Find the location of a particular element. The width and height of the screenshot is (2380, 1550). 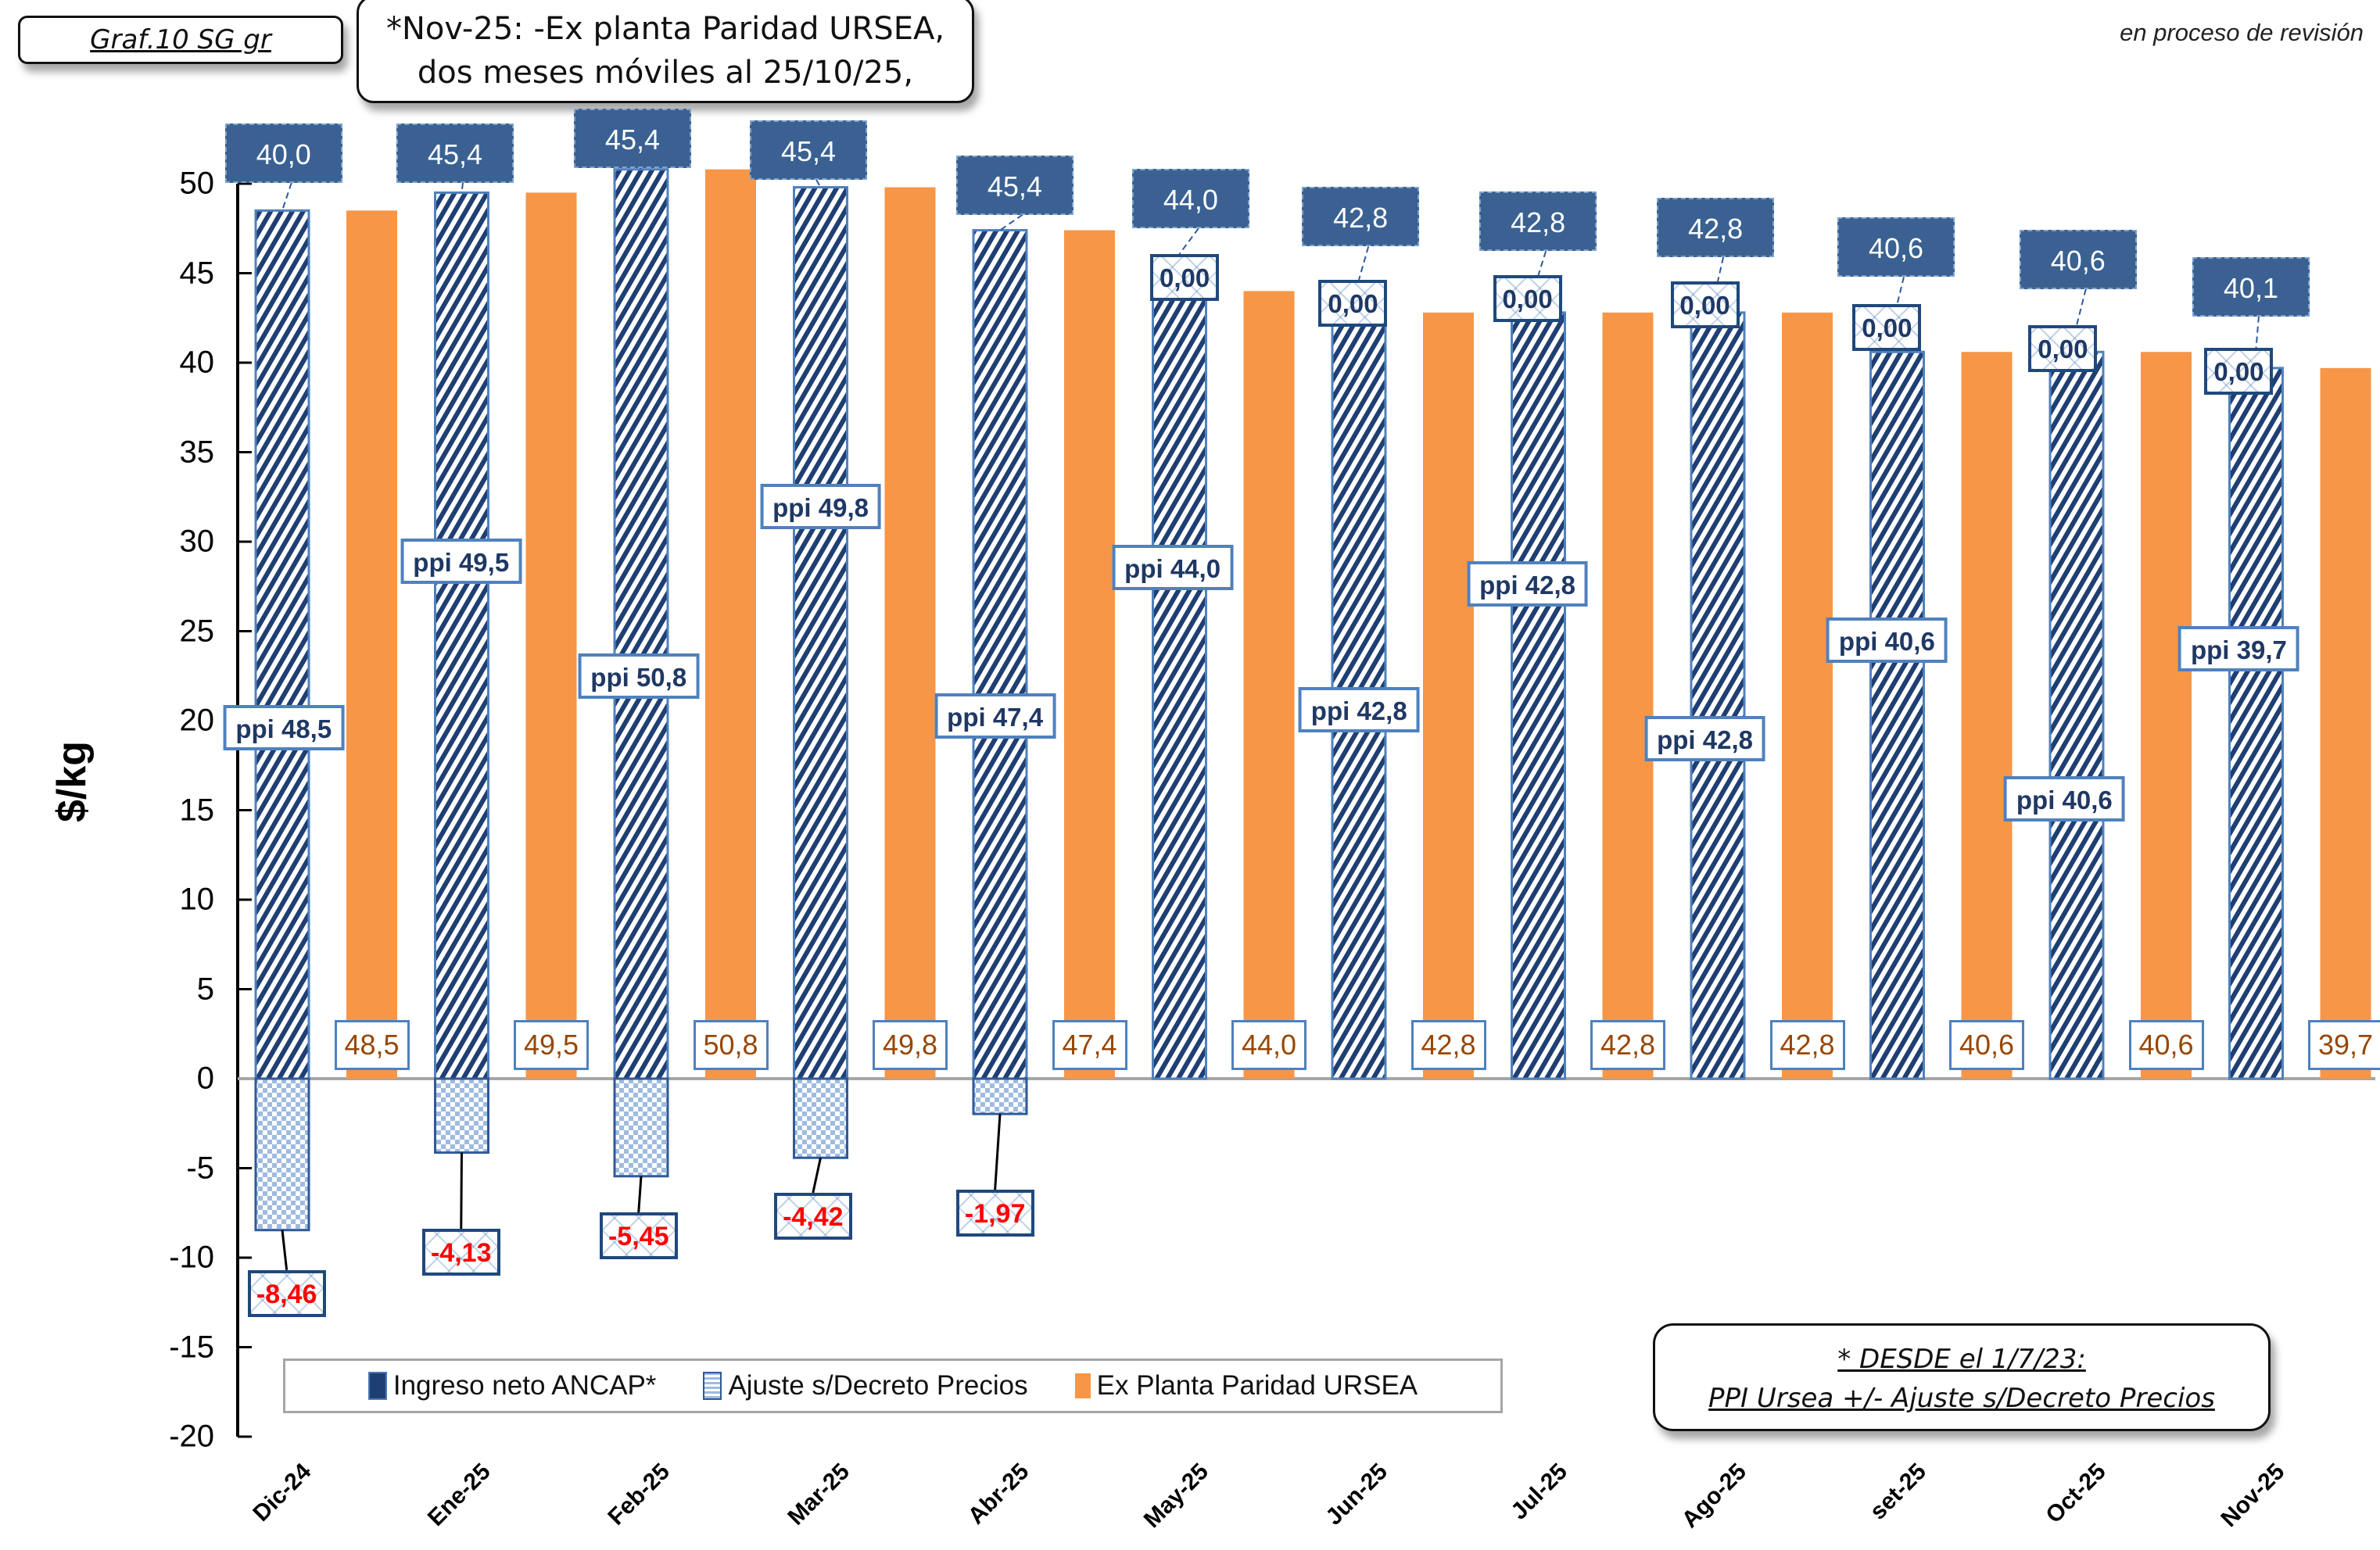

ursea-label: 50,8 is located at coordinates (731, 1044).